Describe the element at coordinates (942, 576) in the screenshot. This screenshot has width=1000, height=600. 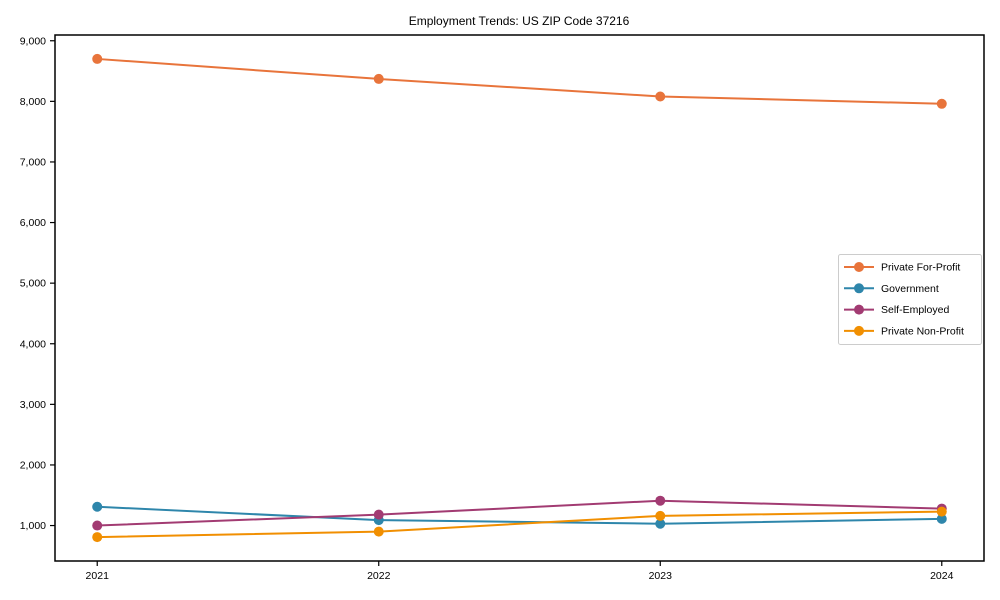
I see `x-tick-label: 2024` at that location.